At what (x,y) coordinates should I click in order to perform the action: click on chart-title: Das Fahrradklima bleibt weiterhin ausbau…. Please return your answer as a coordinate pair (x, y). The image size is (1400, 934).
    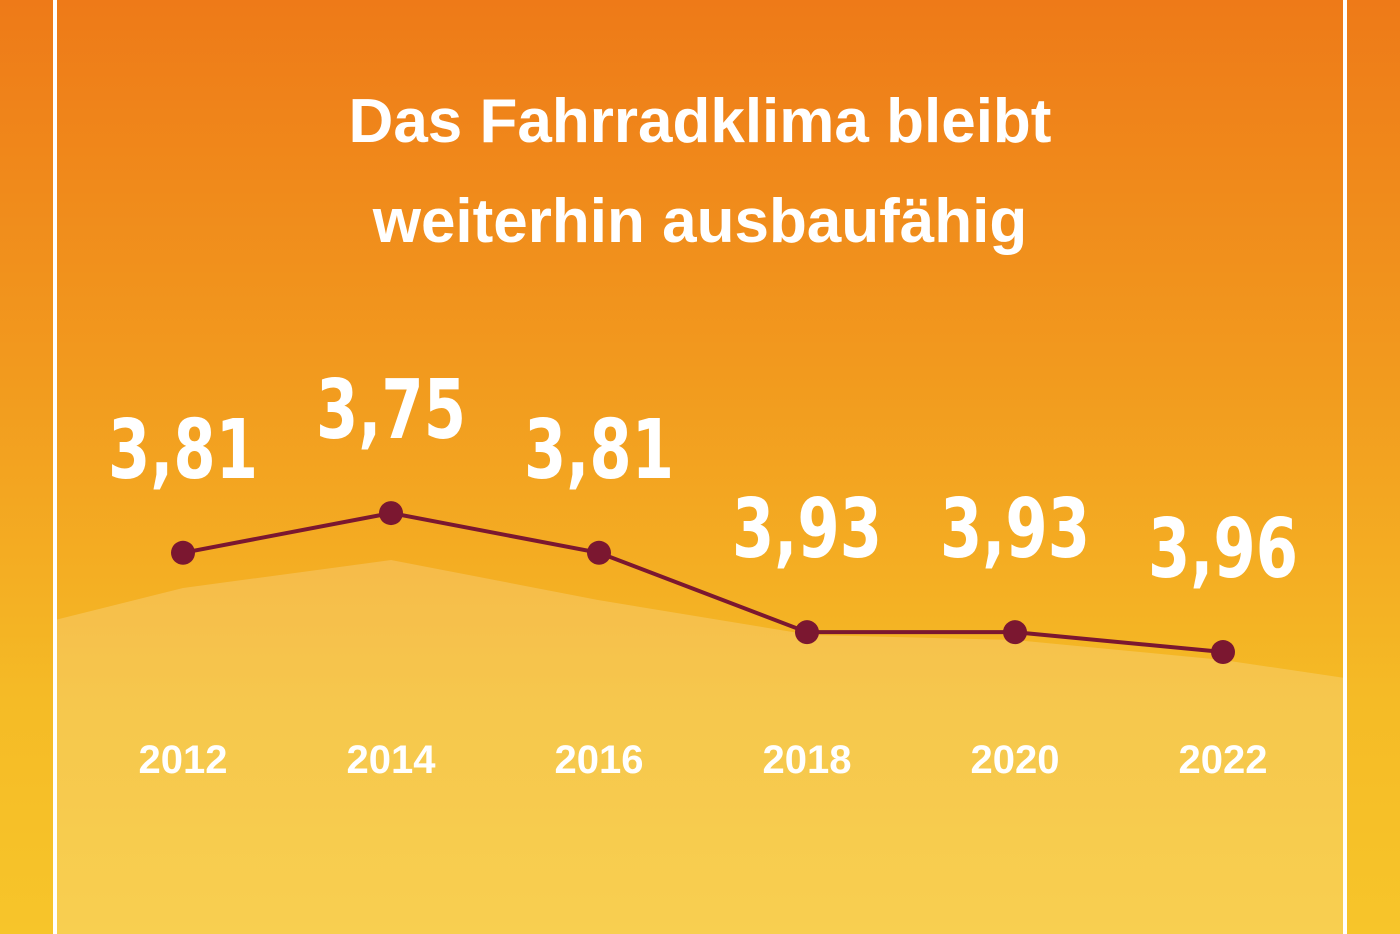
    Looking at the image, I should click on (700, 171).